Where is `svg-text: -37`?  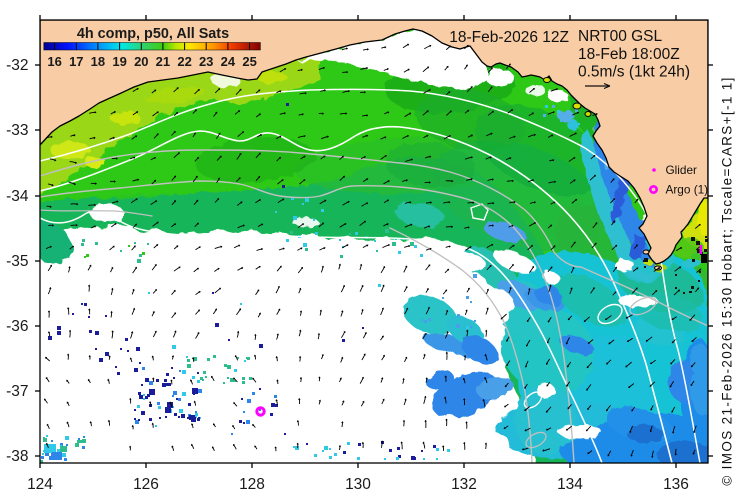
svg-text: -37 is located at coordinates (17, 391).